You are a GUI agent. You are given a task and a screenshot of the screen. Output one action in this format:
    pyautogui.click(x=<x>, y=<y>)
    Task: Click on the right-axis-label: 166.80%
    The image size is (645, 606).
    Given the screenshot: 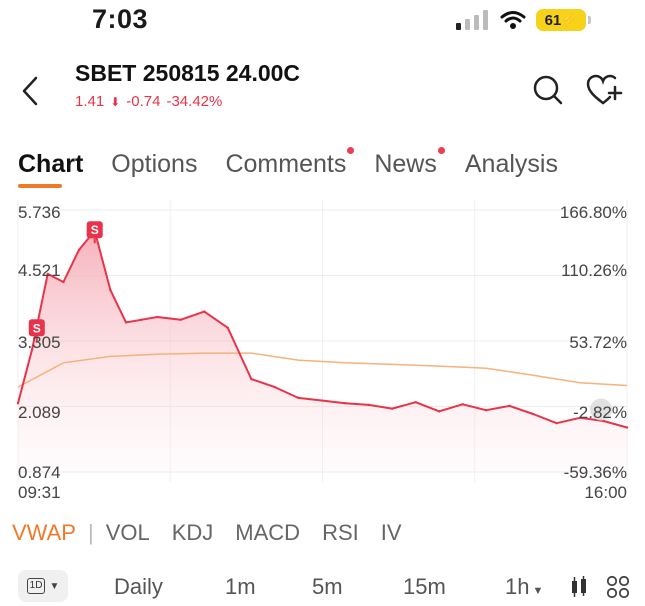 What is the action you would take?
    pyautogui.click(x=593, y=212)
    